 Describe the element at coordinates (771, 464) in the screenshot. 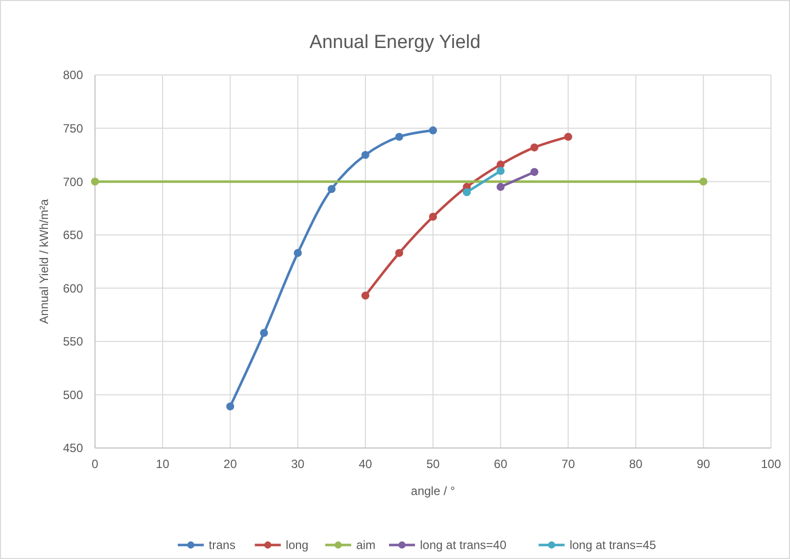

I see `x-tick-label: 100` at that location.